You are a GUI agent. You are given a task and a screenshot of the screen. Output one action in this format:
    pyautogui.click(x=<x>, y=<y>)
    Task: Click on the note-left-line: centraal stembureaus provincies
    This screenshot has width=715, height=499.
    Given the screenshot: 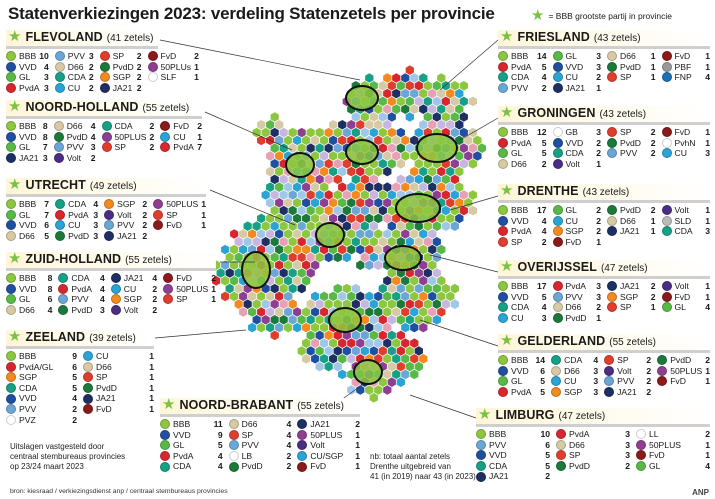 What is the action you would take?
    pyautogui.click(x=68, y=456)
    